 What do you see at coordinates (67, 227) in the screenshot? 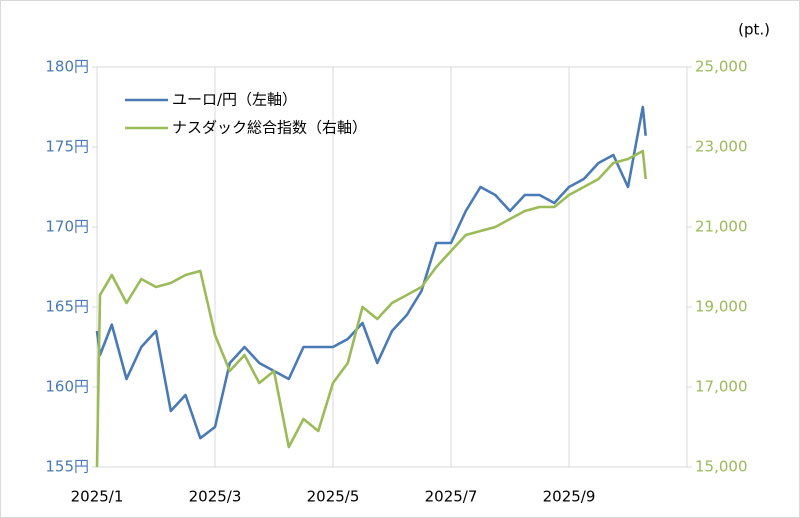
I see `y-tick-label: 170円` at bounding box center [67, 227].